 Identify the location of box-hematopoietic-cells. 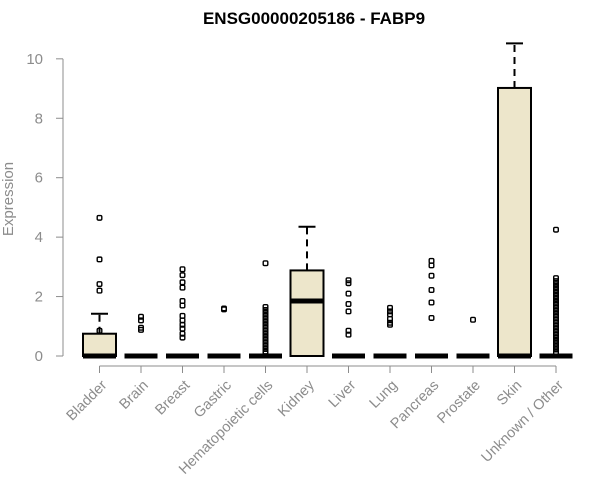
(265, 309).